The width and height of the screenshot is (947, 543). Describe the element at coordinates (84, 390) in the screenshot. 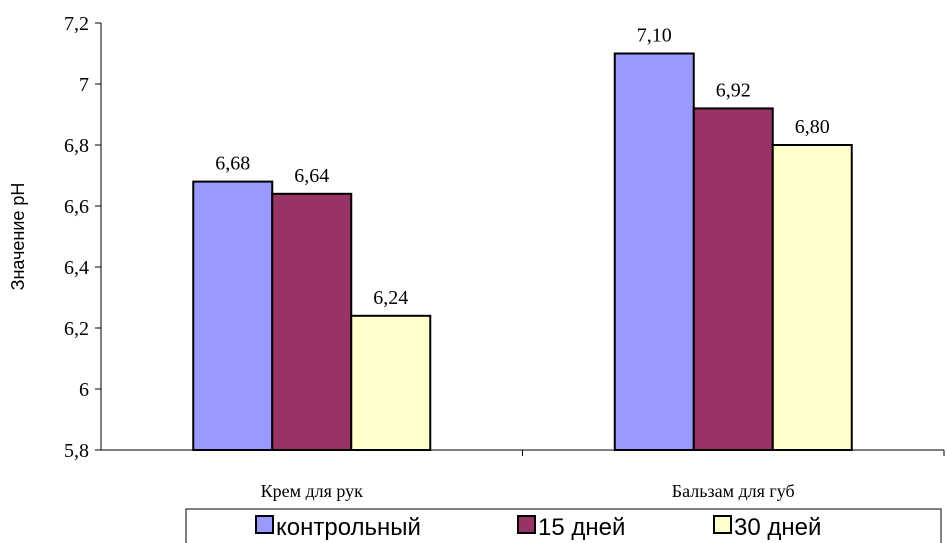

I see `y-tick-label: 6` at that location.